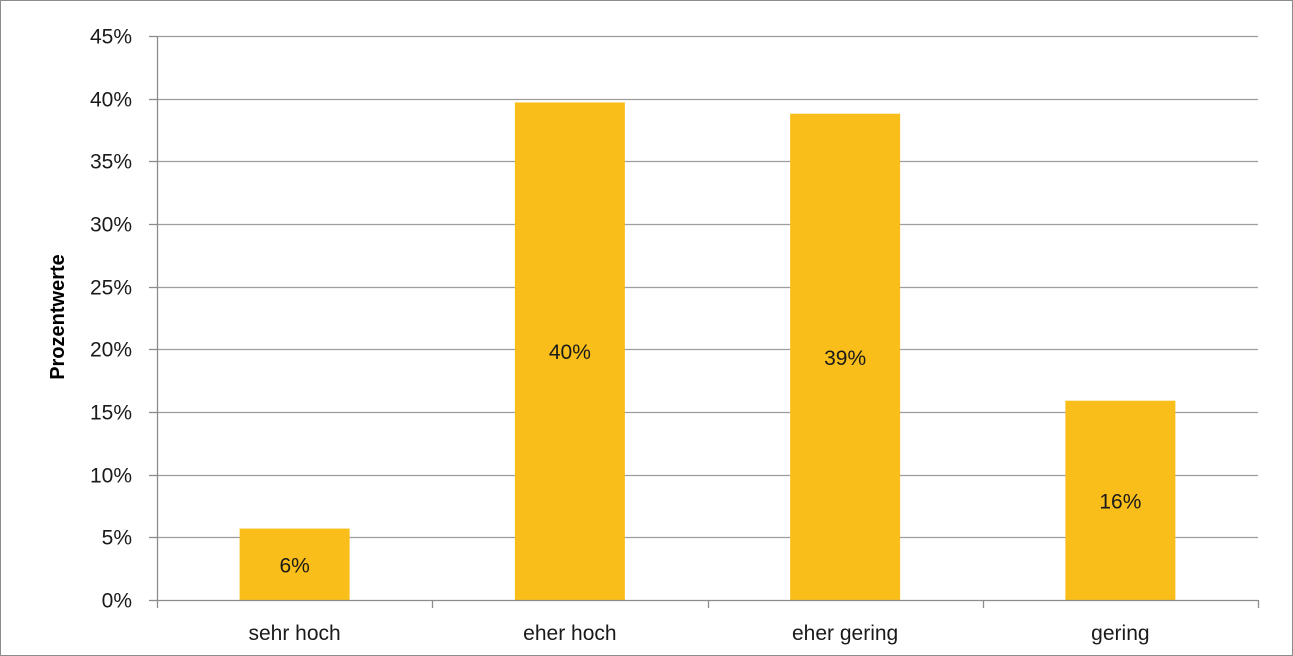  What do you see at coordinates (111, 100) in the screenshot?
I see `y-tick-label: 40%` at bounding box center [111, 100].